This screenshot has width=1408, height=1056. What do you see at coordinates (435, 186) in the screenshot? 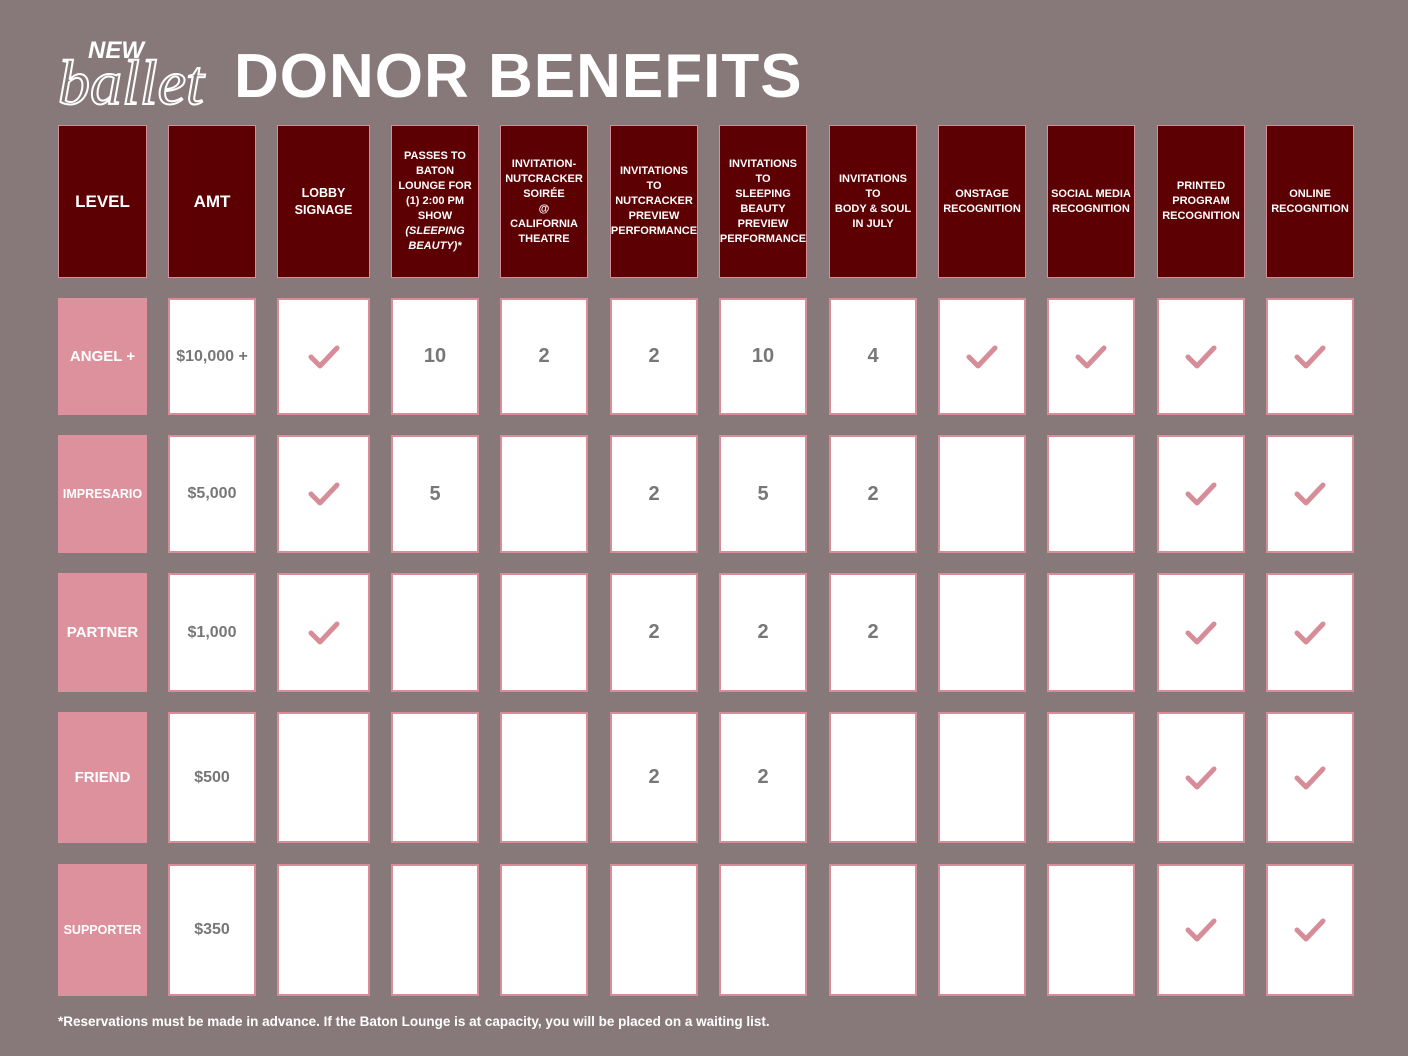
I see `column-header-line: LOUNGE FOR` at bounding box center [435, 186].